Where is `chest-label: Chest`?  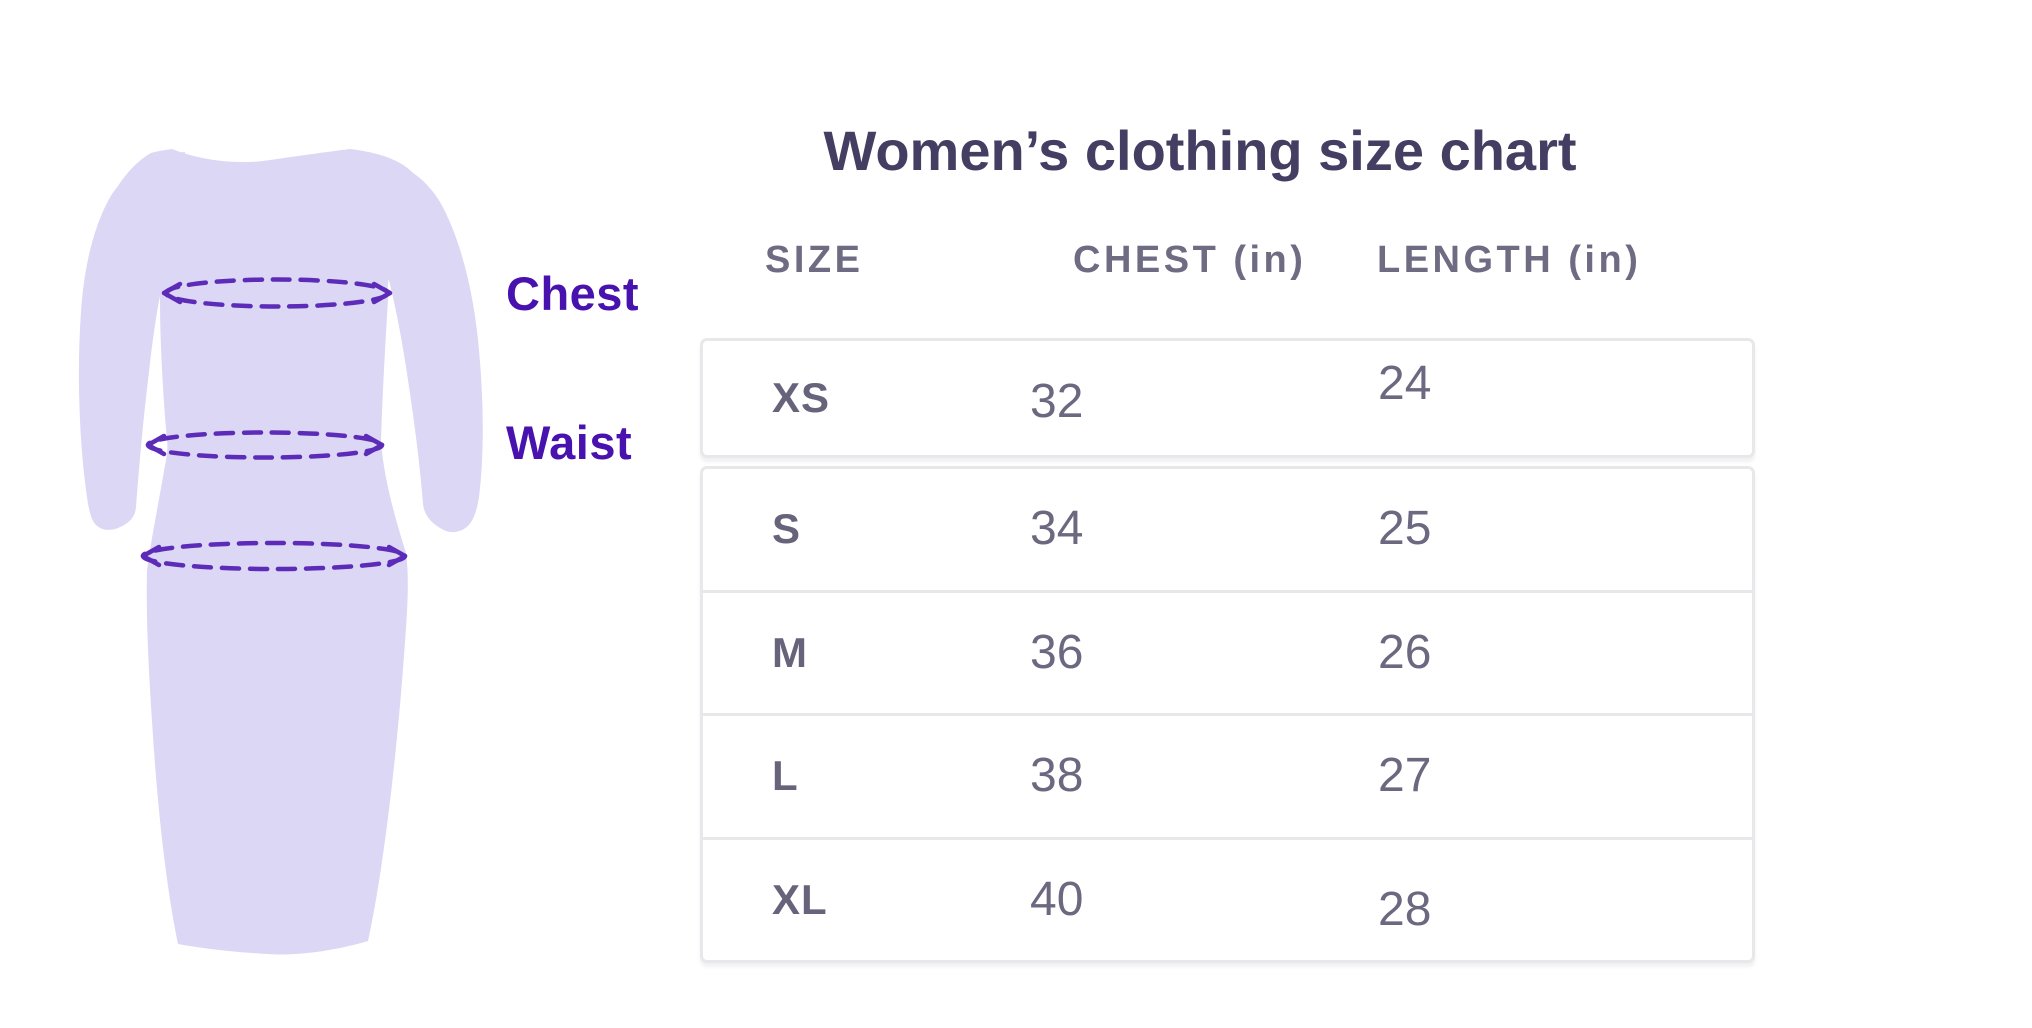
chest-label: Chest is located at coordinates (573, 293).